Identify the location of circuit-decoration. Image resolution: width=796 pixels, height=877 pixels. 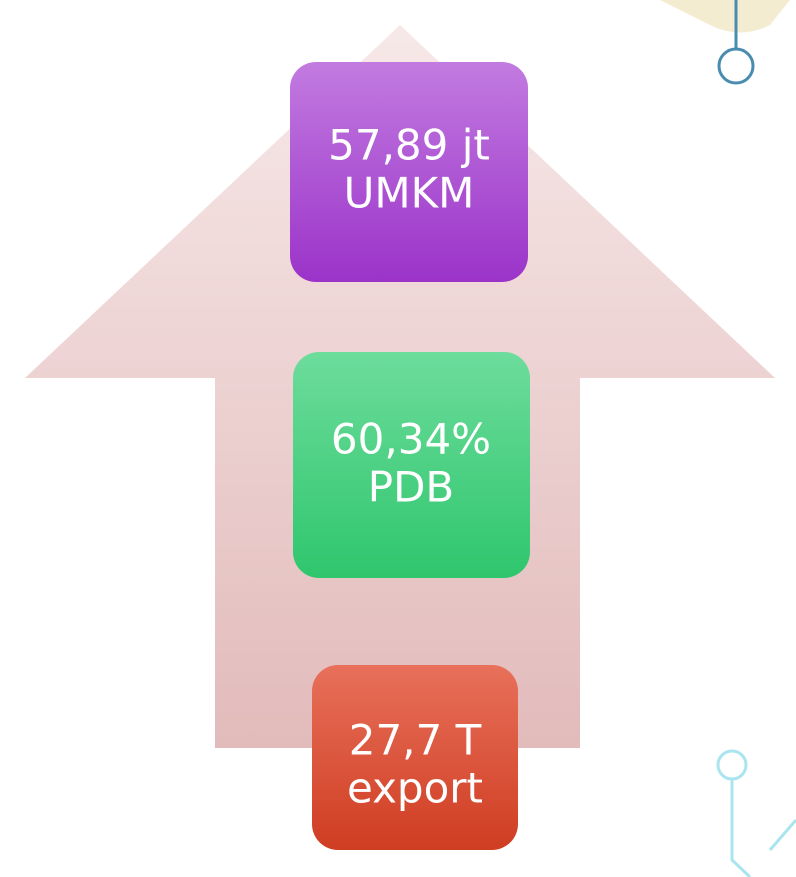
(756, 813).